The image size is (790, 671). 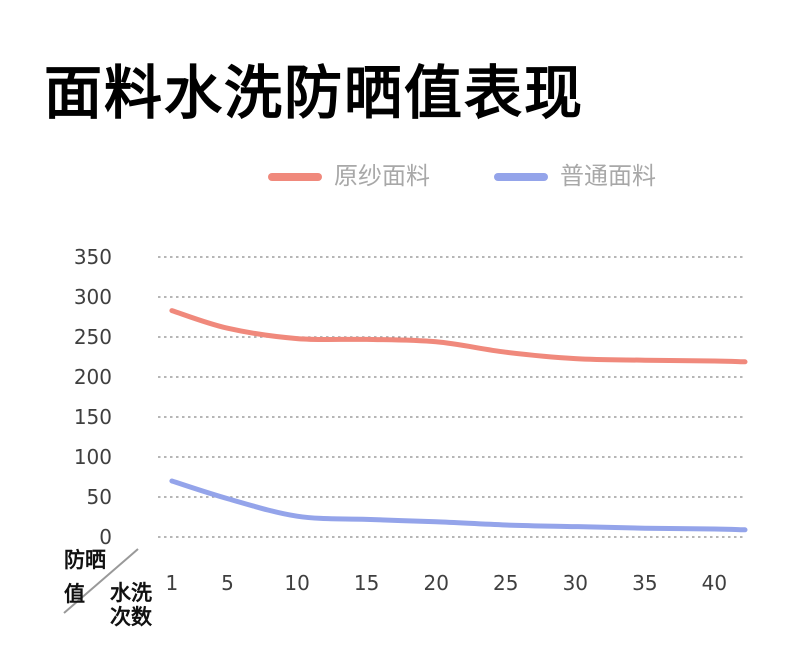 I want to click on legend-label-yuansha: 原纱面料, so click(x=382, y=176).